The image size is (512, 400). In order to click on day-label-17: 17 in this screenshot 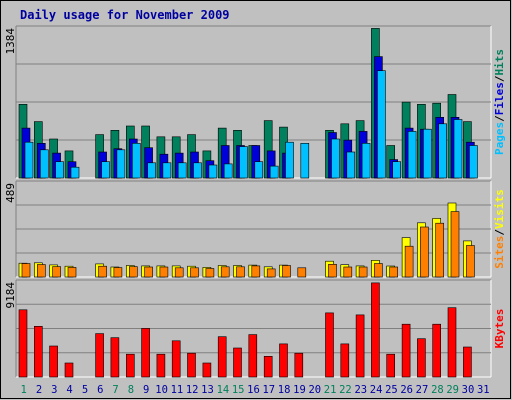, I will do `click(268, 390)`.